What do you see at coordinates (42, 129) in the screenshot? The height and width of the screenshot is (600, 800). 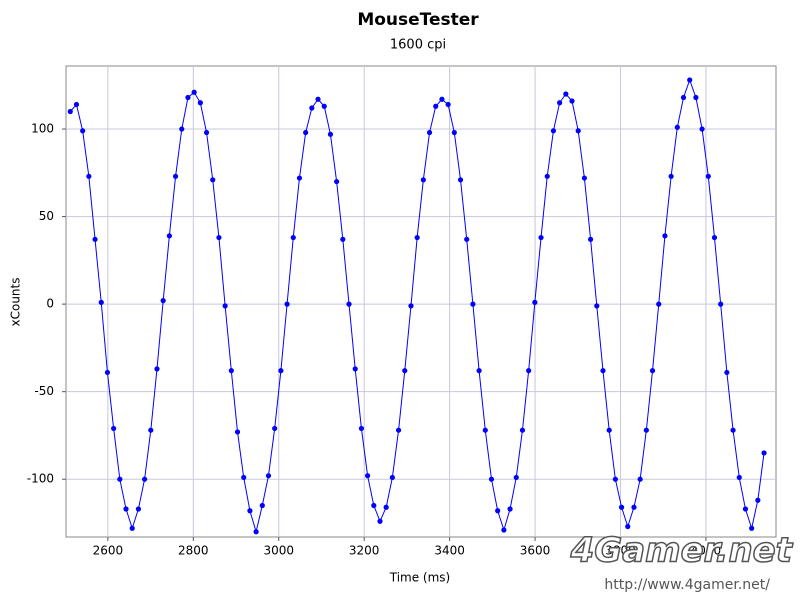 I see `y-tick-label: 100` at bounding box center [42, 129].